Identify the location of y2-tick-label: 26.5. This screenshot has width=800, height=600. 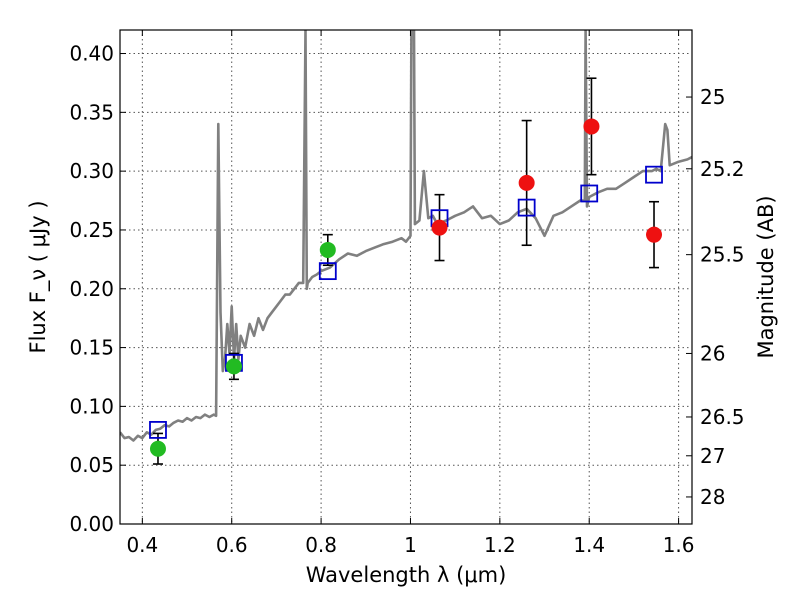
(722, 417).